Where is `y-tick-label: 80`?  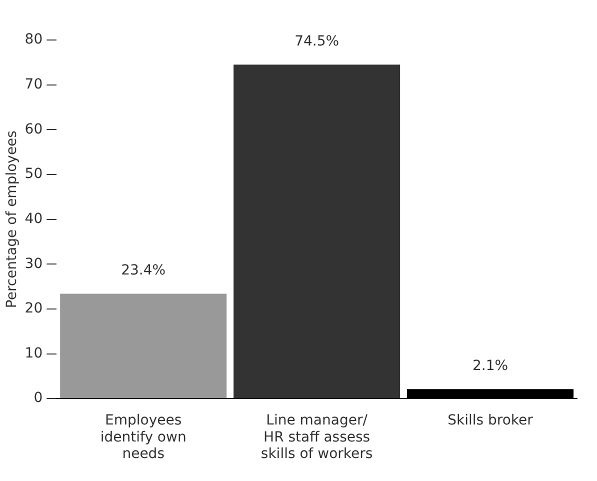
y-tick-label: 80 is located at coordinates (33, 40).